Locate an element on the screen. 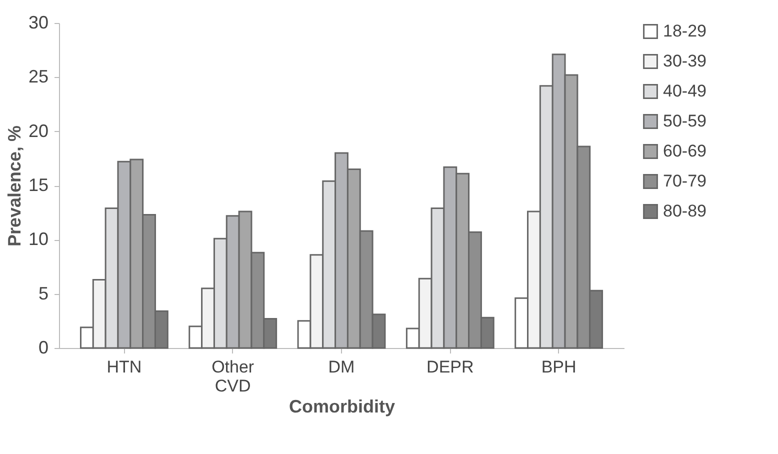 Image resolution: width=778 pixels, height=454 pixels. y-axis-title: Prevalence, % is located at coordinates (14, 186).